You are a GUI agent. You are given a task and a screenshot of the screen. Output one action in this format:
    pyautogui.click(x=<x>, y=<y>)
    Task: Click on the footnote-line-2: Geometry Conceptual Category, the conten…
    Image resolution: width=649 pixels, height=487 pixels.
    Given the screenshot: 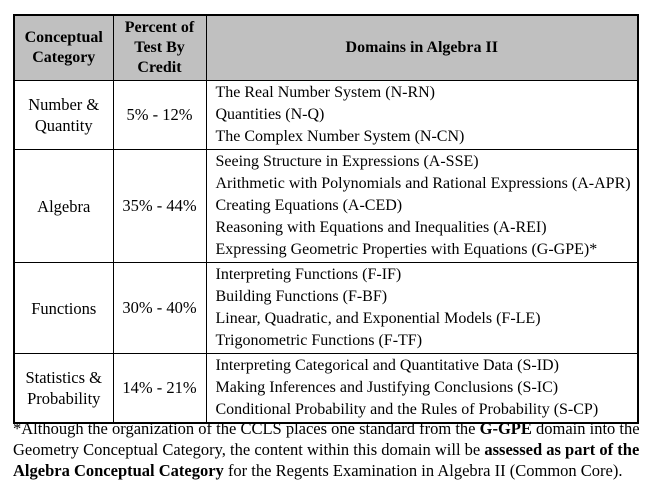 What is the action you would take?
    pyautogui.click(x=329, y=449)
    